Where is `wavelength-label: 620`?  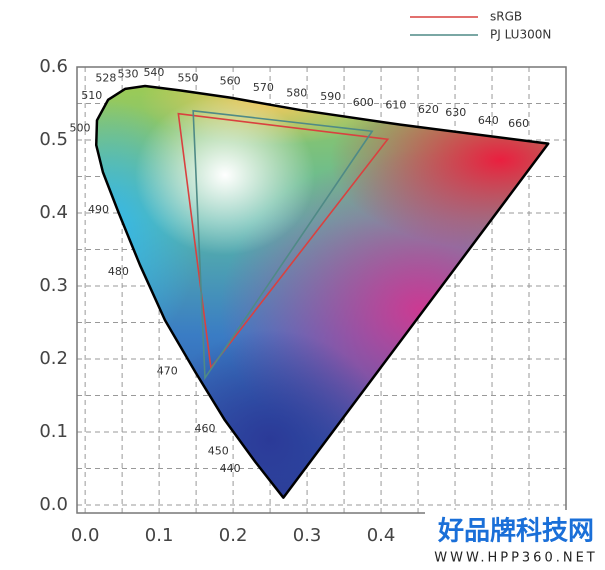
wavelength-label: 620 is located at coordinates (428, 109).